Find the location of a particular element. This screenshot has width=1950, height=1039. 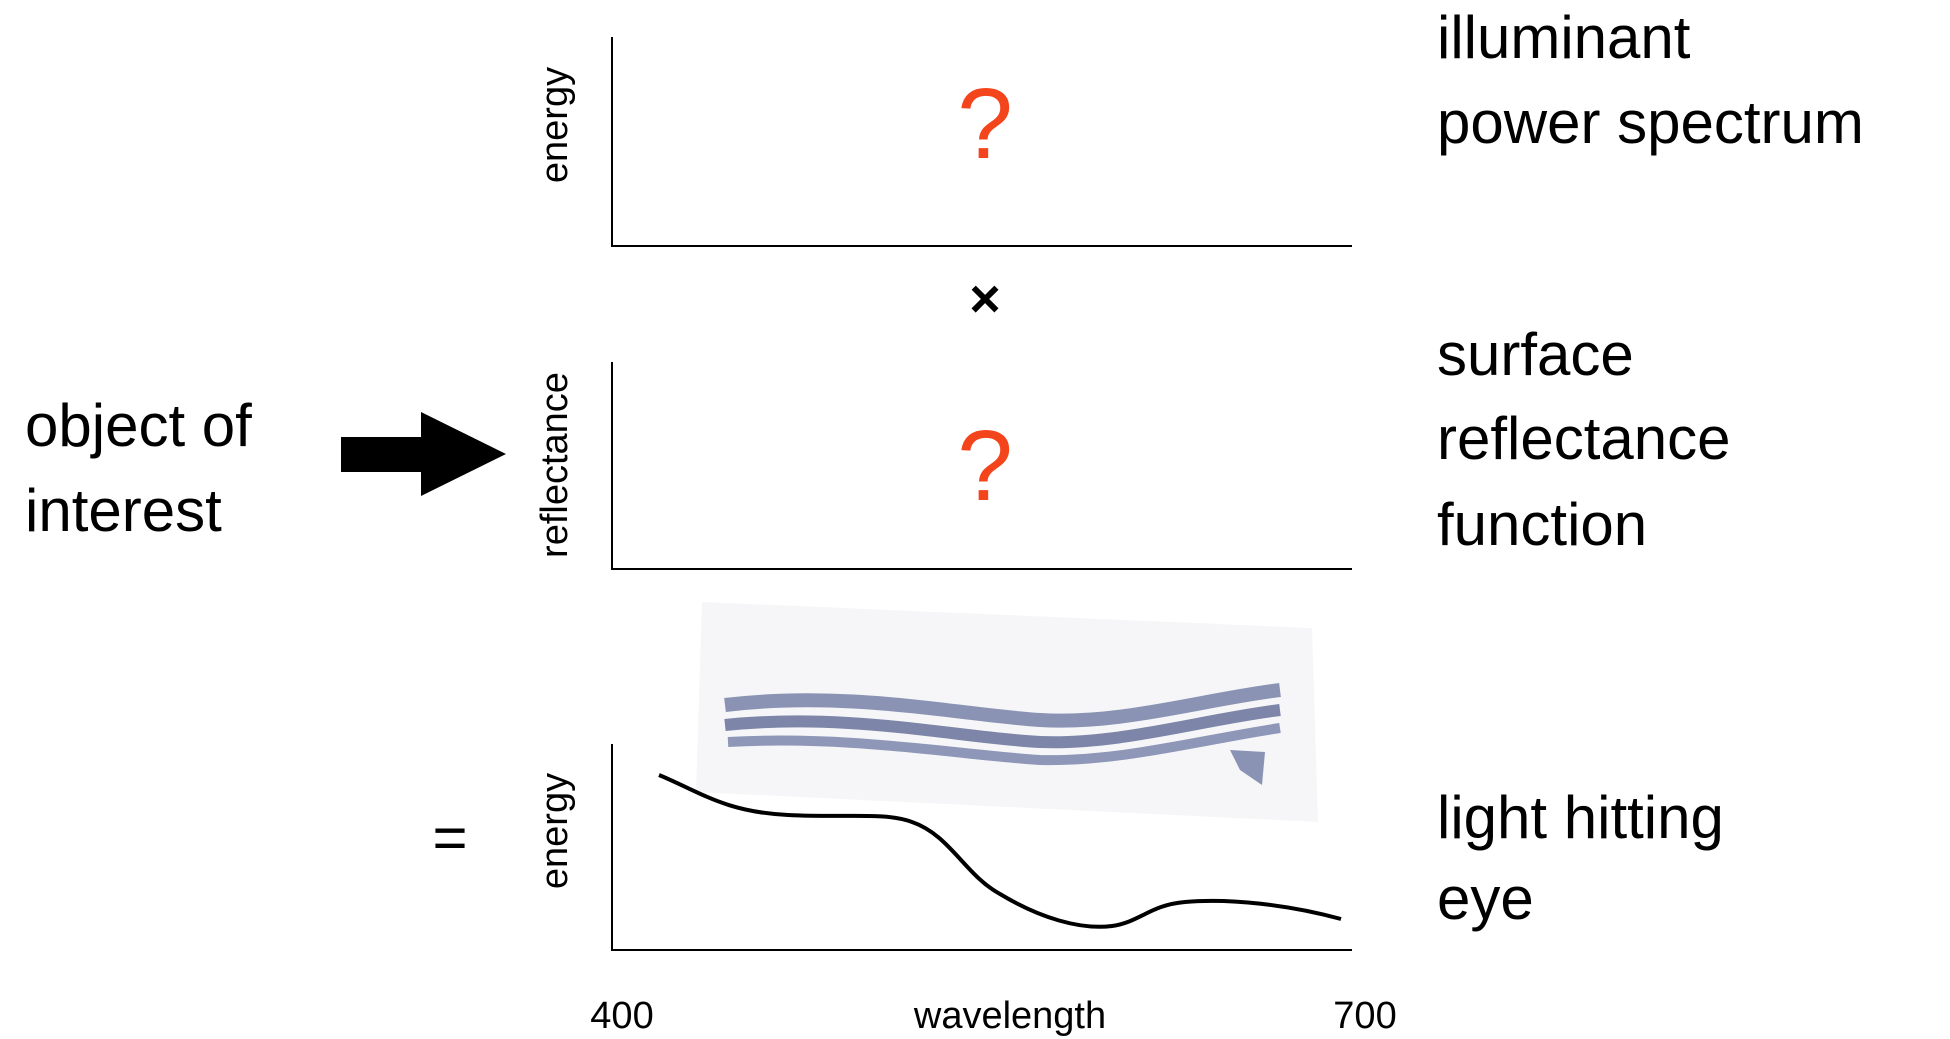

description: reflectance is located at coordinates (1584, 438).